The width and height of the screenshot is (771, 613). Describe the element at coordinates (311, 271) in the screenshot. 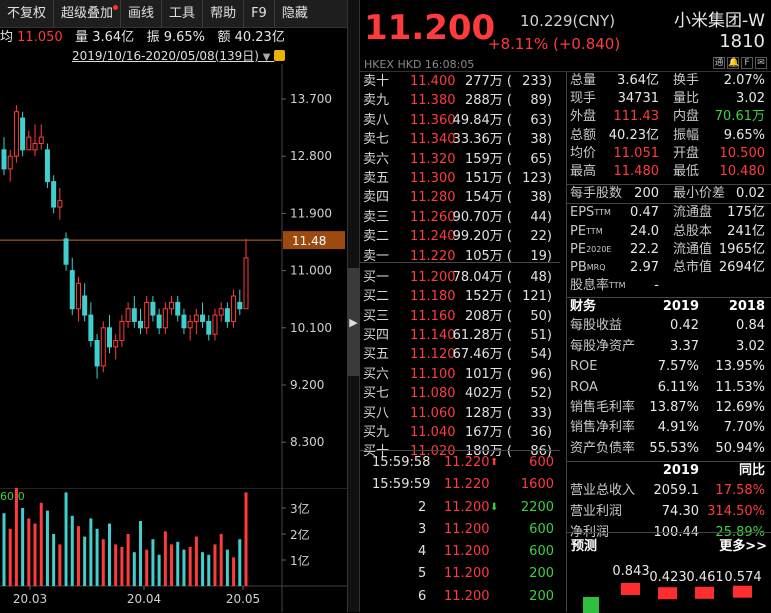

I see `y-tick-label: 11.000` at that location.